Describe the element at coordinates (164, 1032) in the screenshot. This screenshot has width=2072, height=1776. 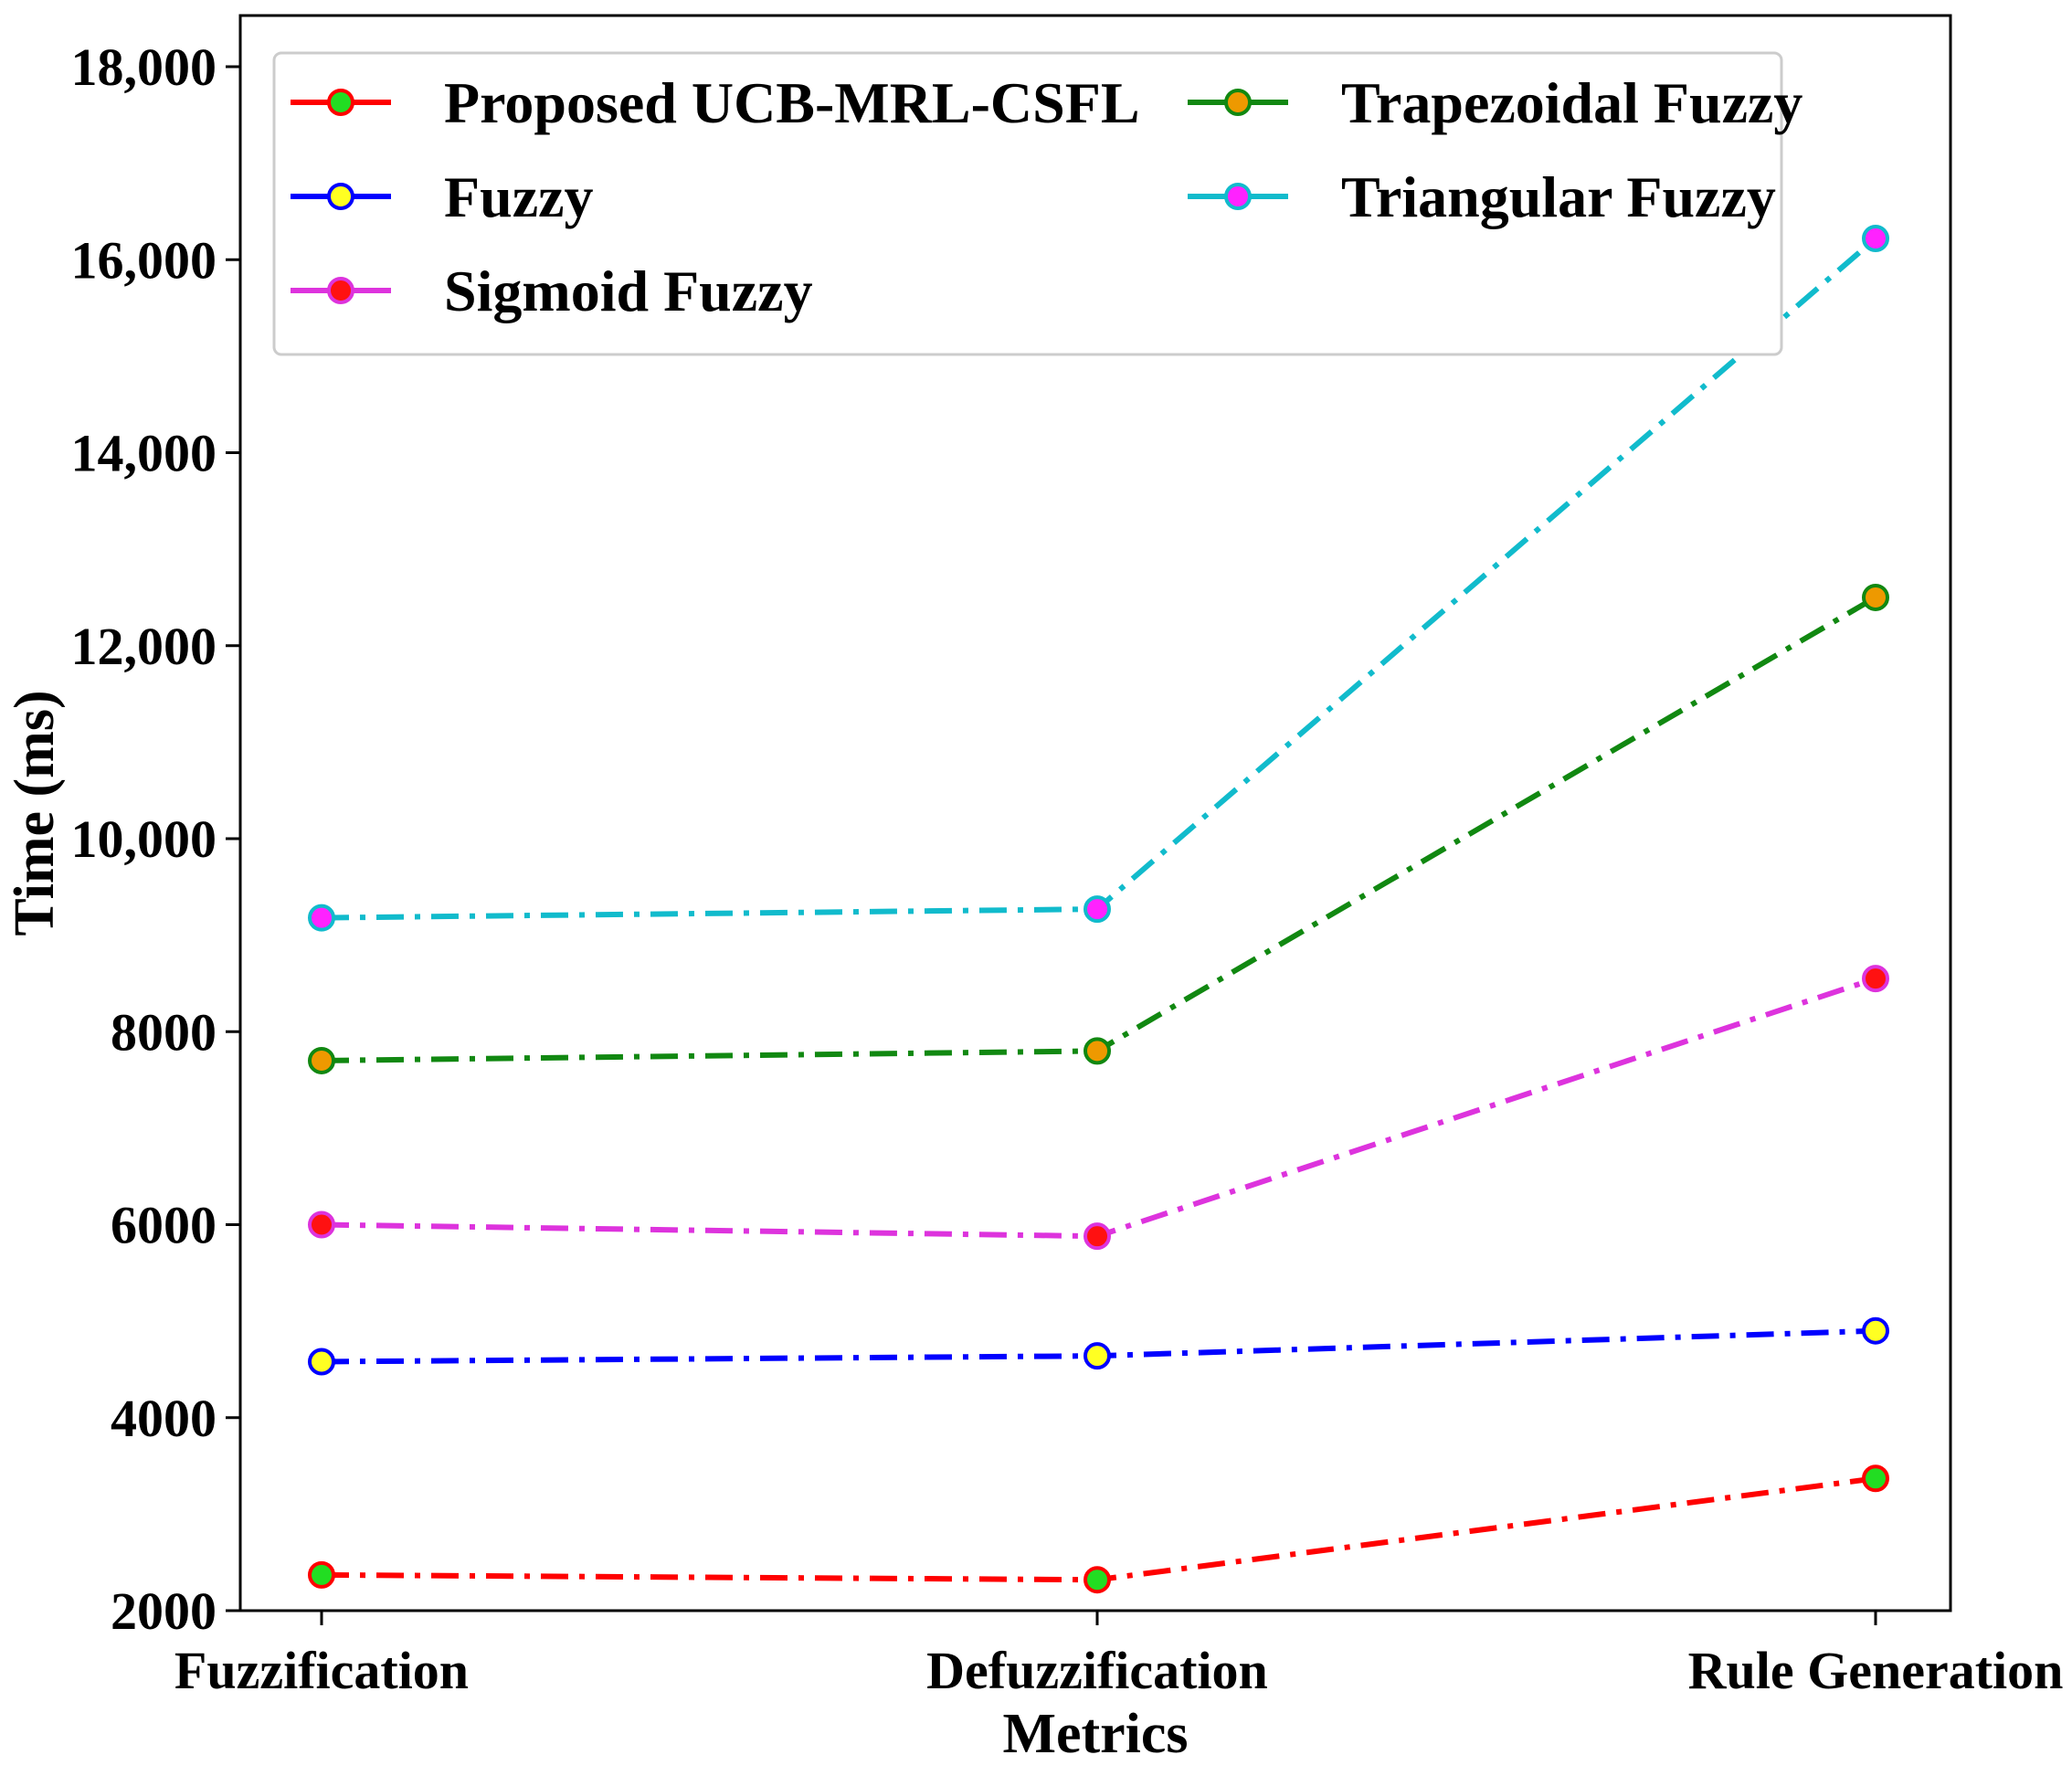
I see `y-tick-label: 8000` at that location.